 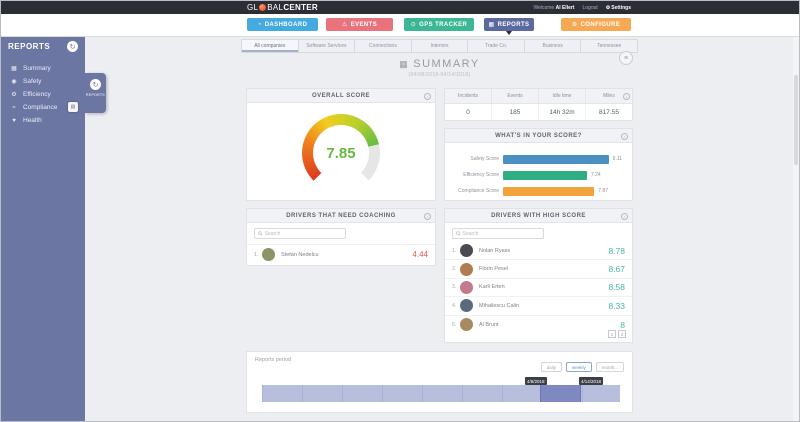 I want to click on sidebar-item: ≈ Compliance, so click(x=43, y=107).